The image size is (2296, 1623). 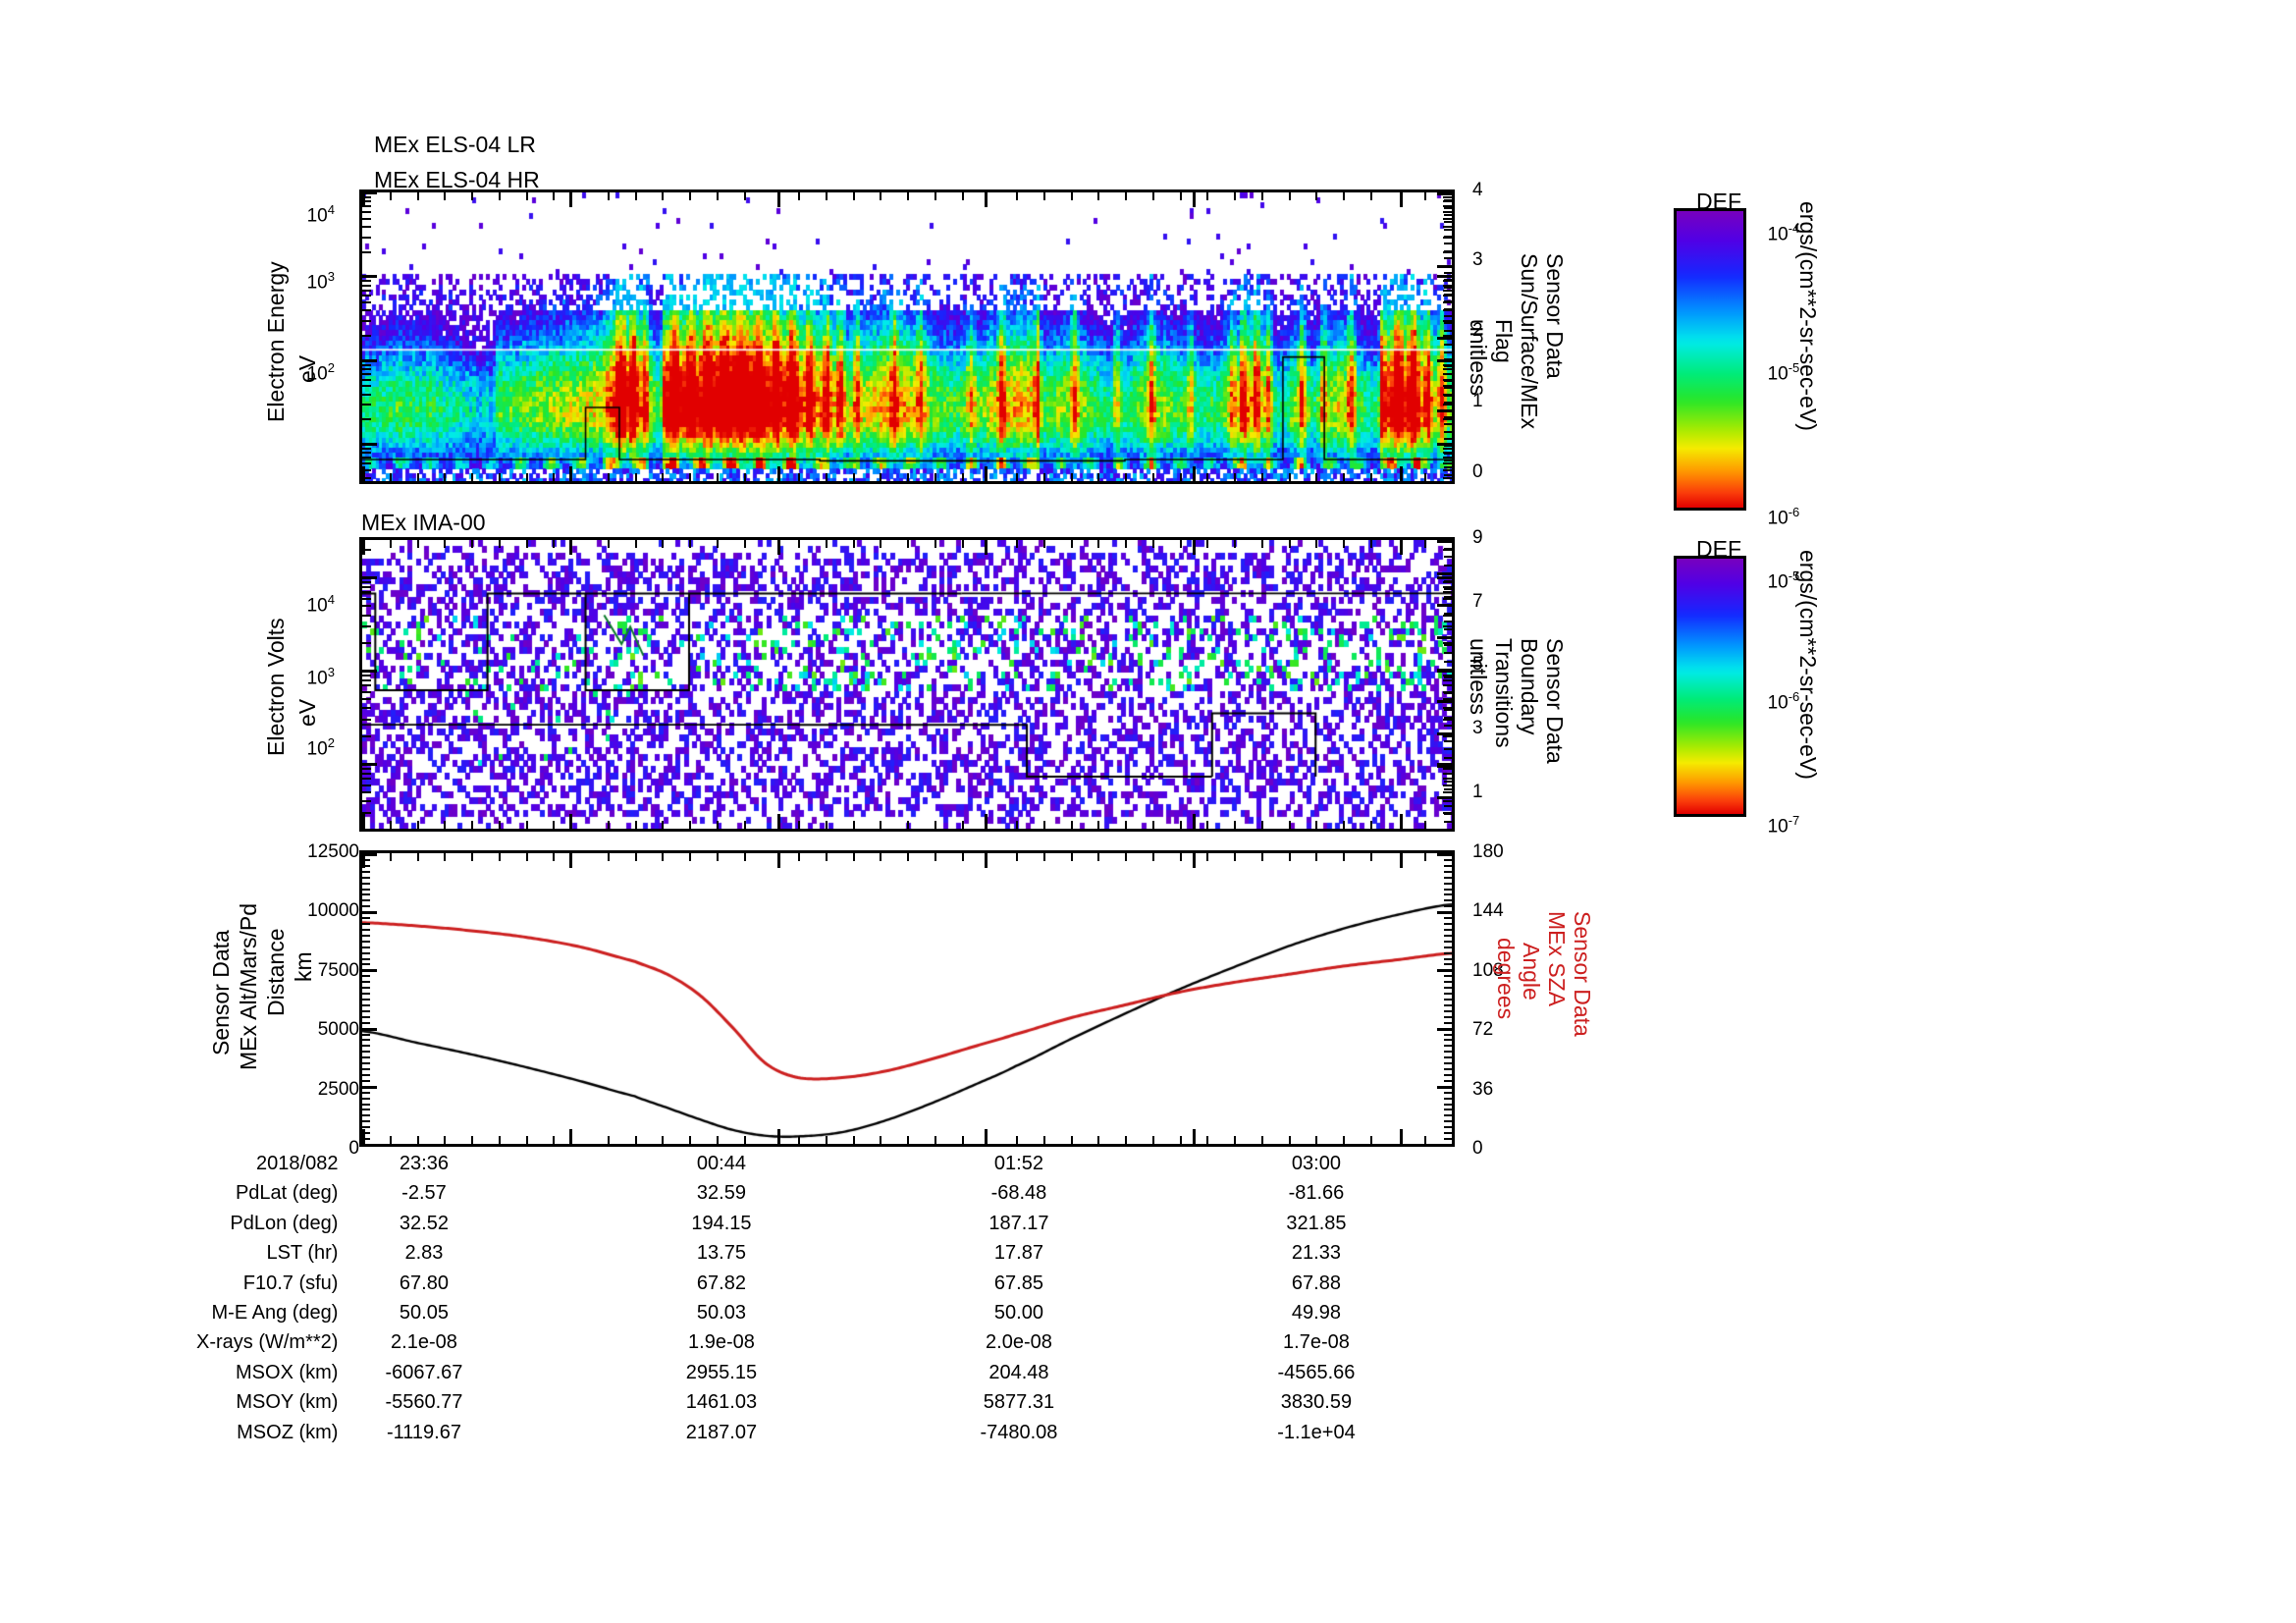 I want to click on panel3-line-chart, so click(x=907, y=998).